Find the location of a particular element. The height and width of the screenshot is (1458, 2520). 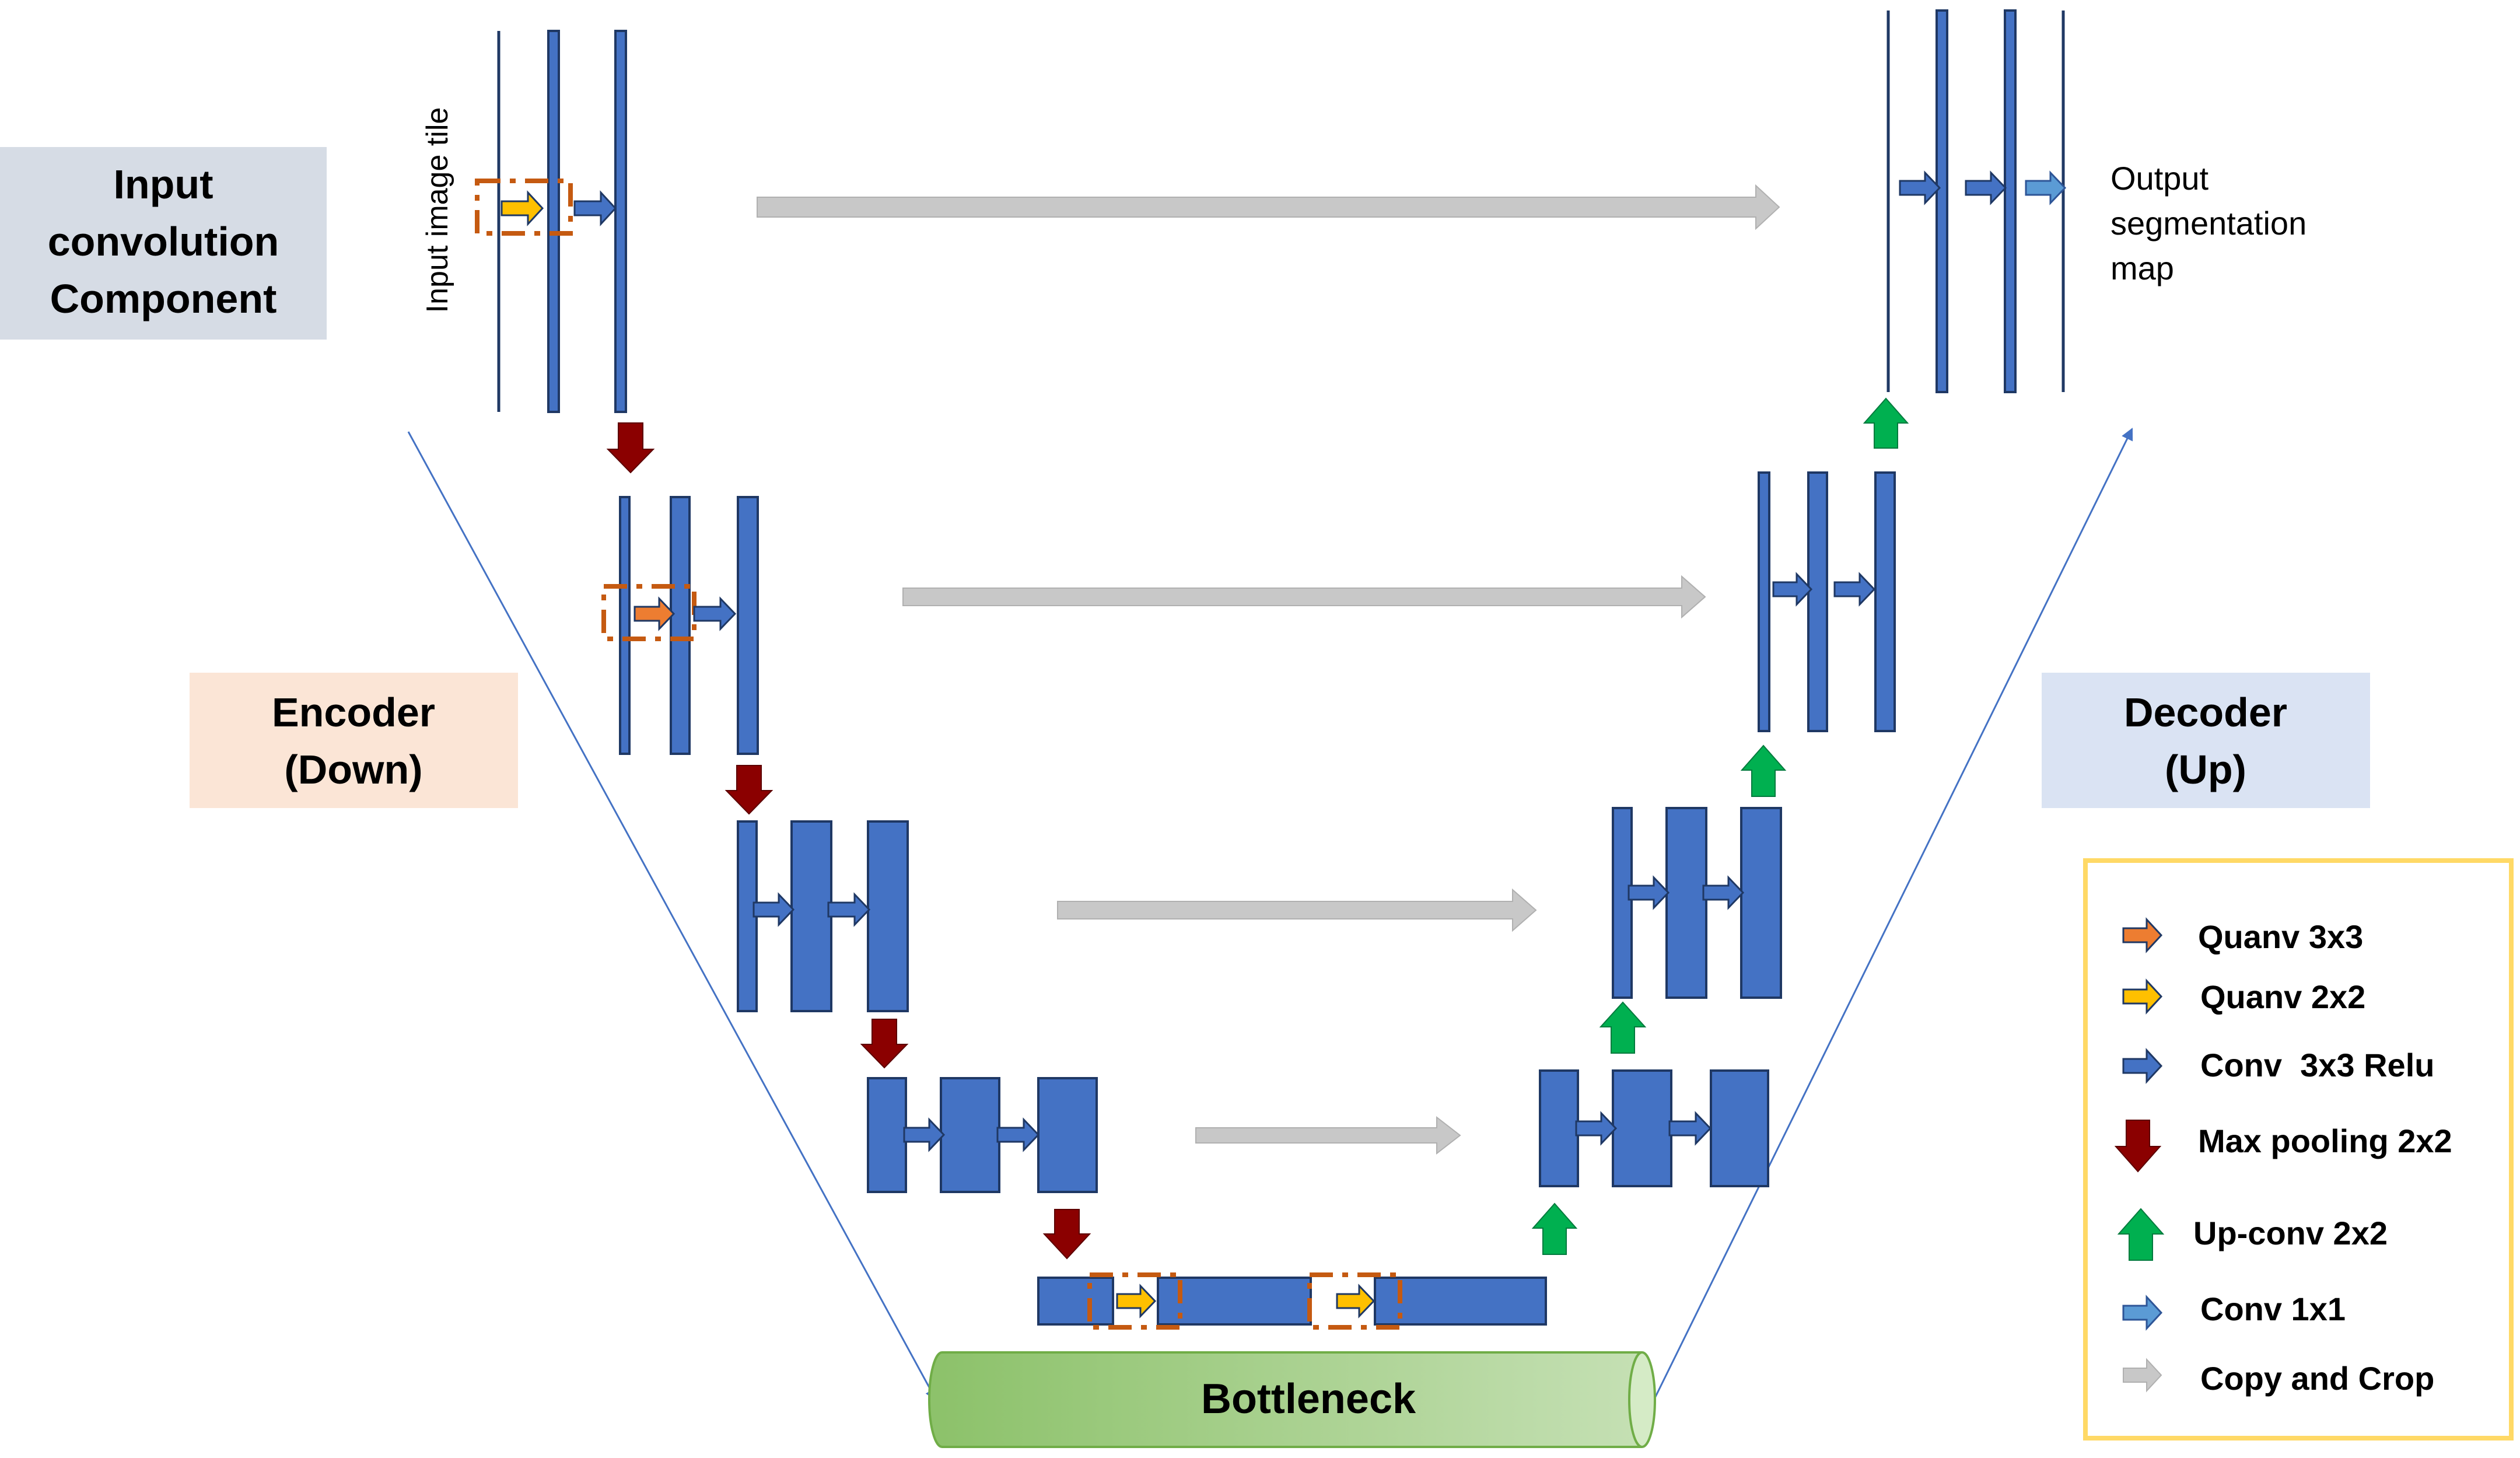

conv-3x3-relu-arrow-icon is located at coordinates (2142, 1066).